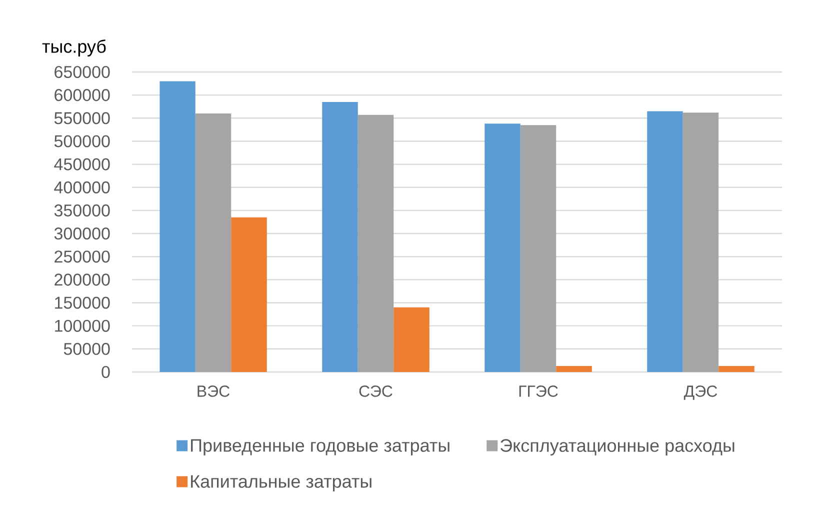 The image size is (840, 513). Describe the element at coordinates (82, 302) in the screenshot. I see `y-tick-label: 150000` at that location.